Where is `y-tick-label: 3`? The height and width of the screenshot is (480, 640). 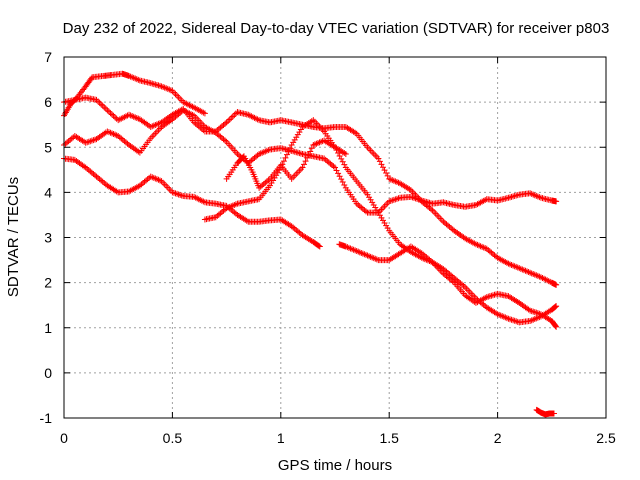
y-tick-label: 3 is located at coordinates (48, 238).